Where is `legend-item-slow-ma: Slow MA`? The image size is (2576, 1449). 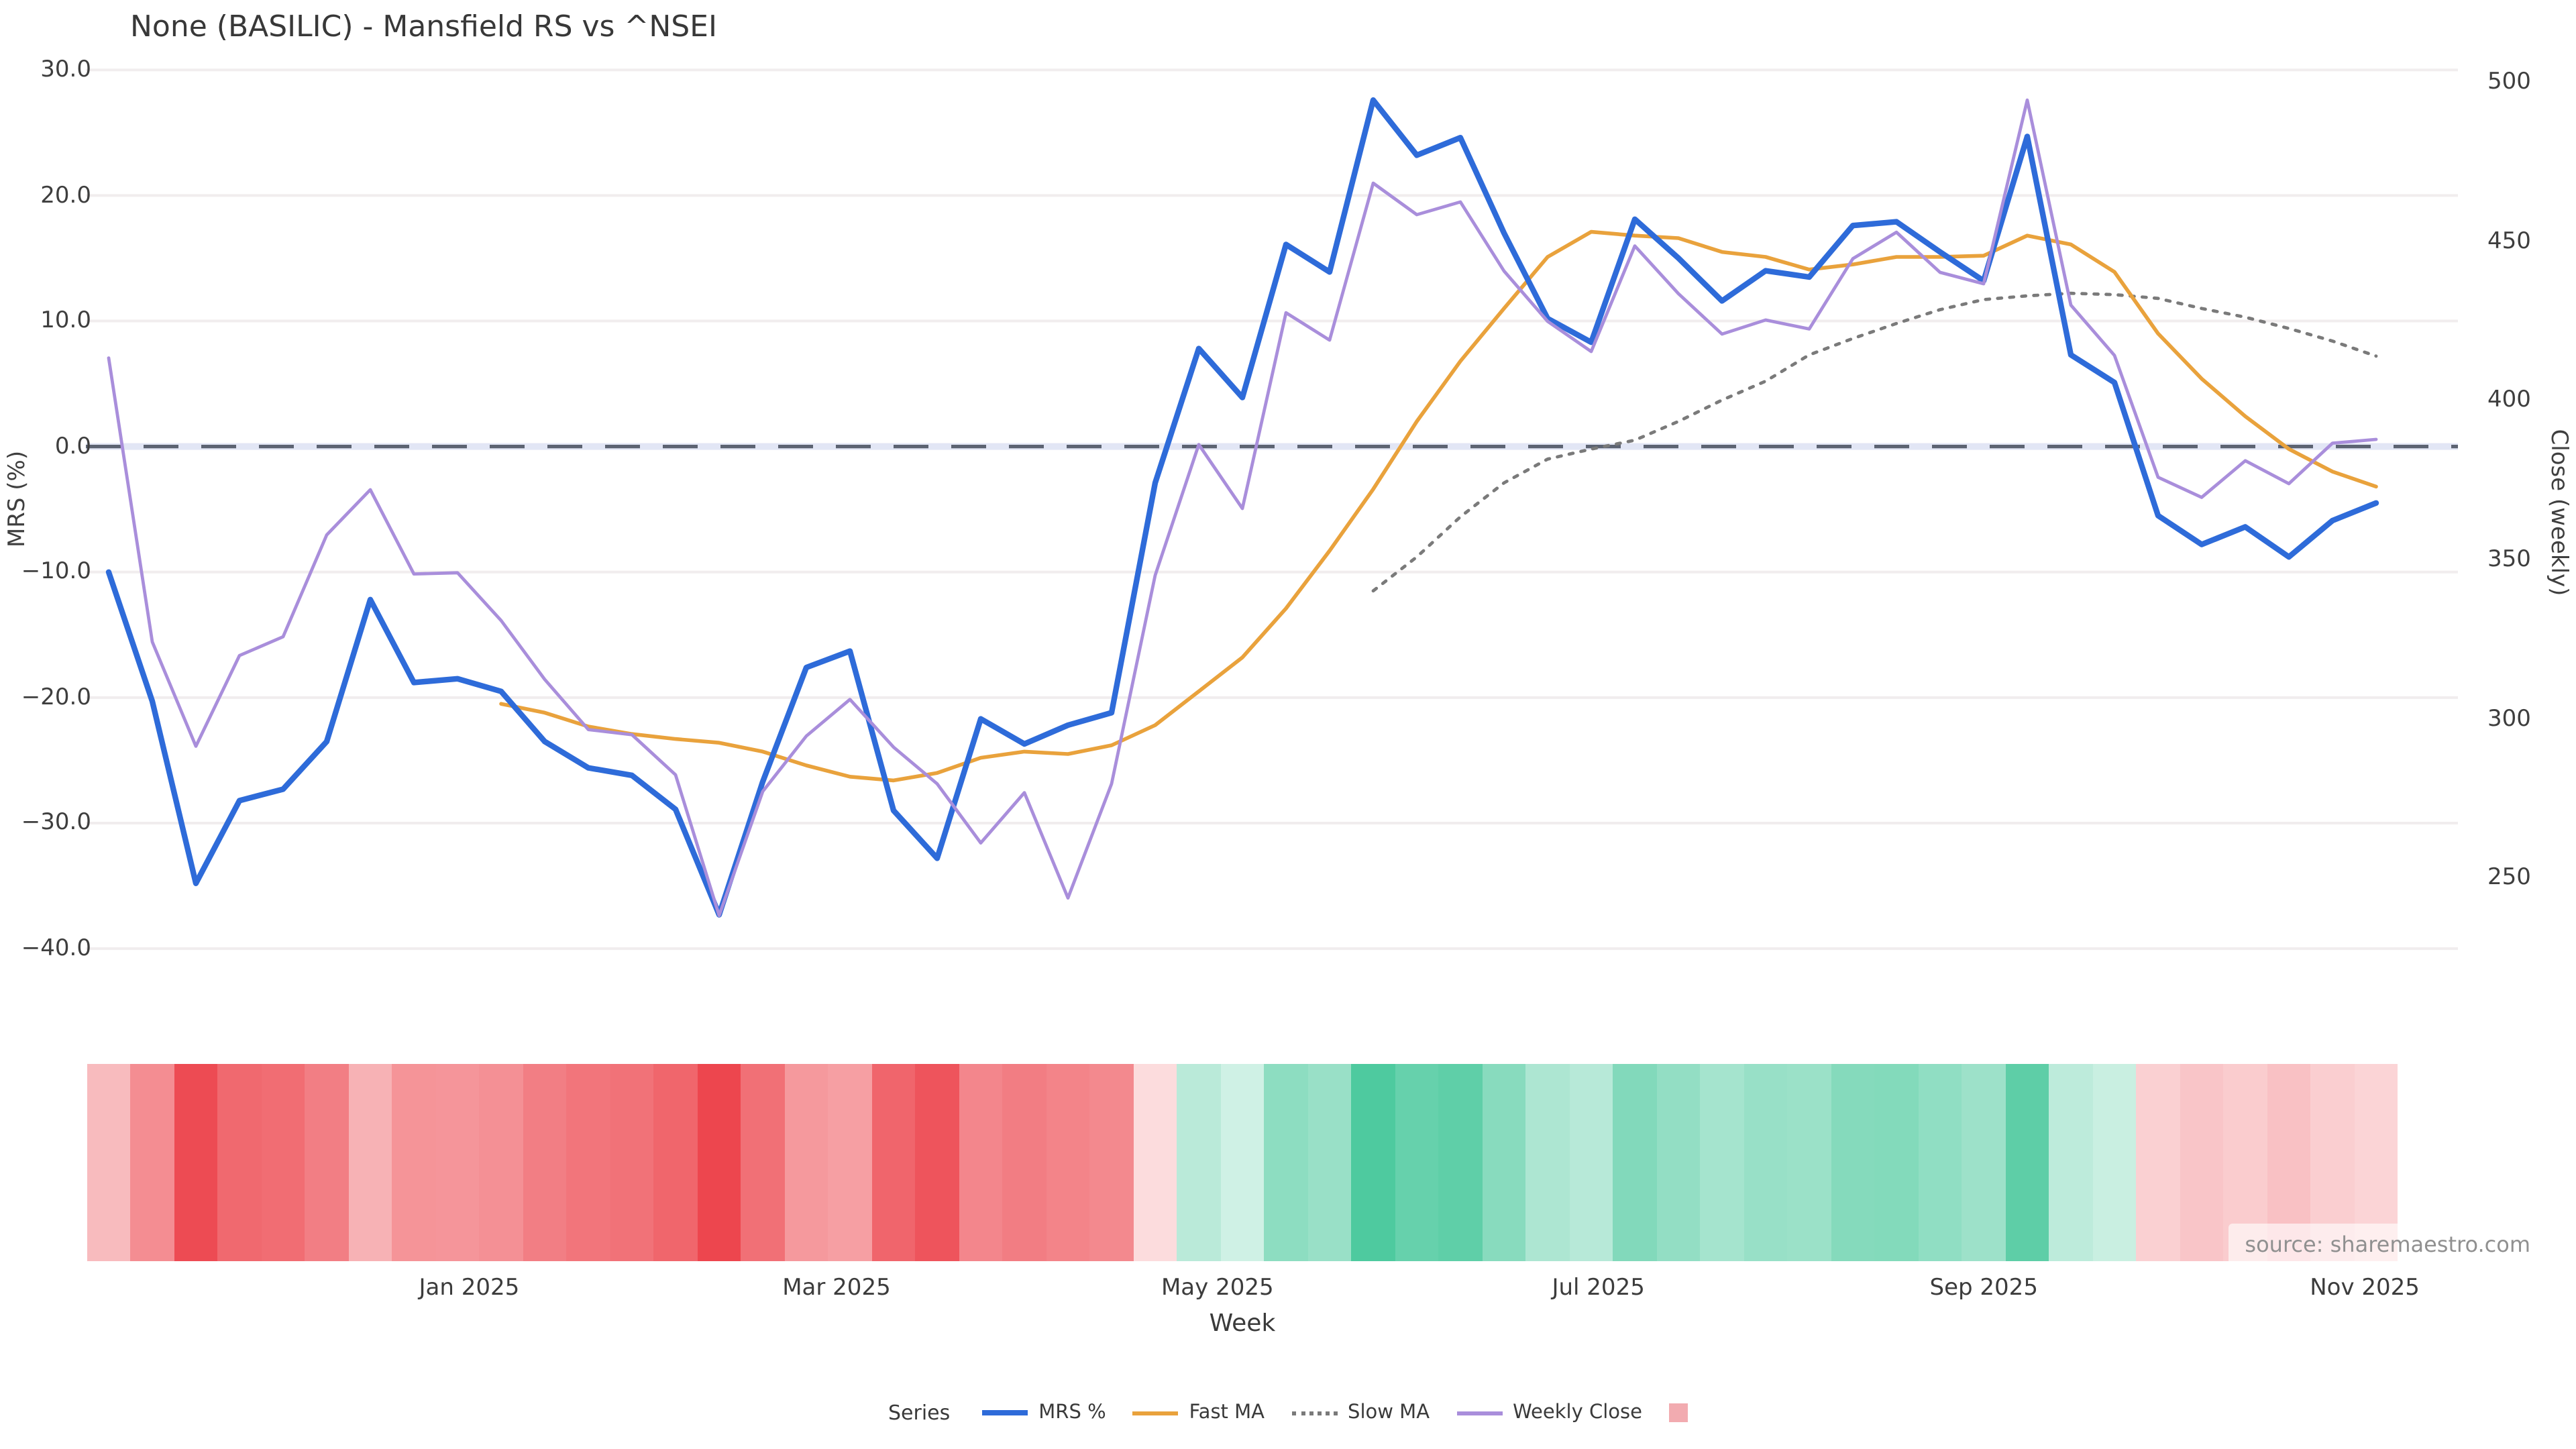
legend-item-slow-ma: Slow MA is located at coordinates (1360, 1413).